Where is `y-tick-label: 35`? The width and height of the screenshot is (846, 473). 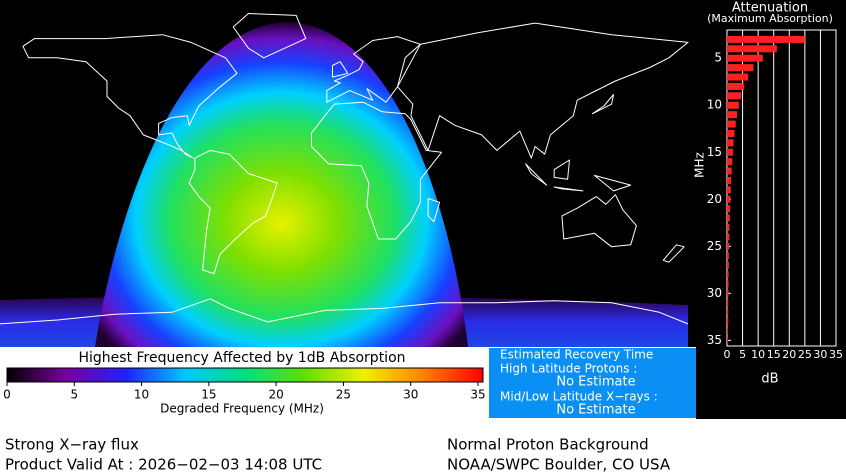
y-tick-label: 35 is located at coordinates (714, 340).